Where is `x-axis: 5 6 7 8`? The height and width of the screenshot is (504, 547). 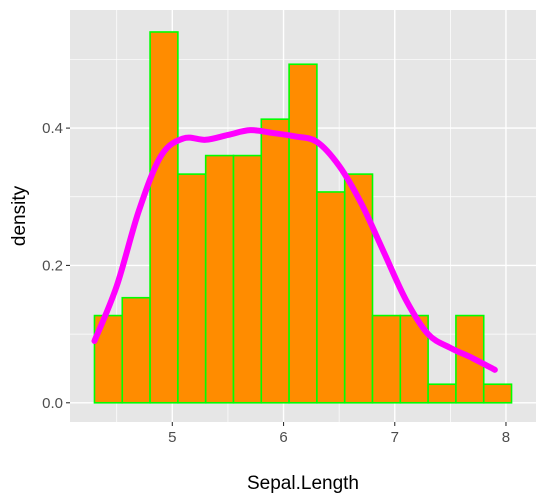 x-axis: 5 6 7 8 is located at coordinates (339, 434).